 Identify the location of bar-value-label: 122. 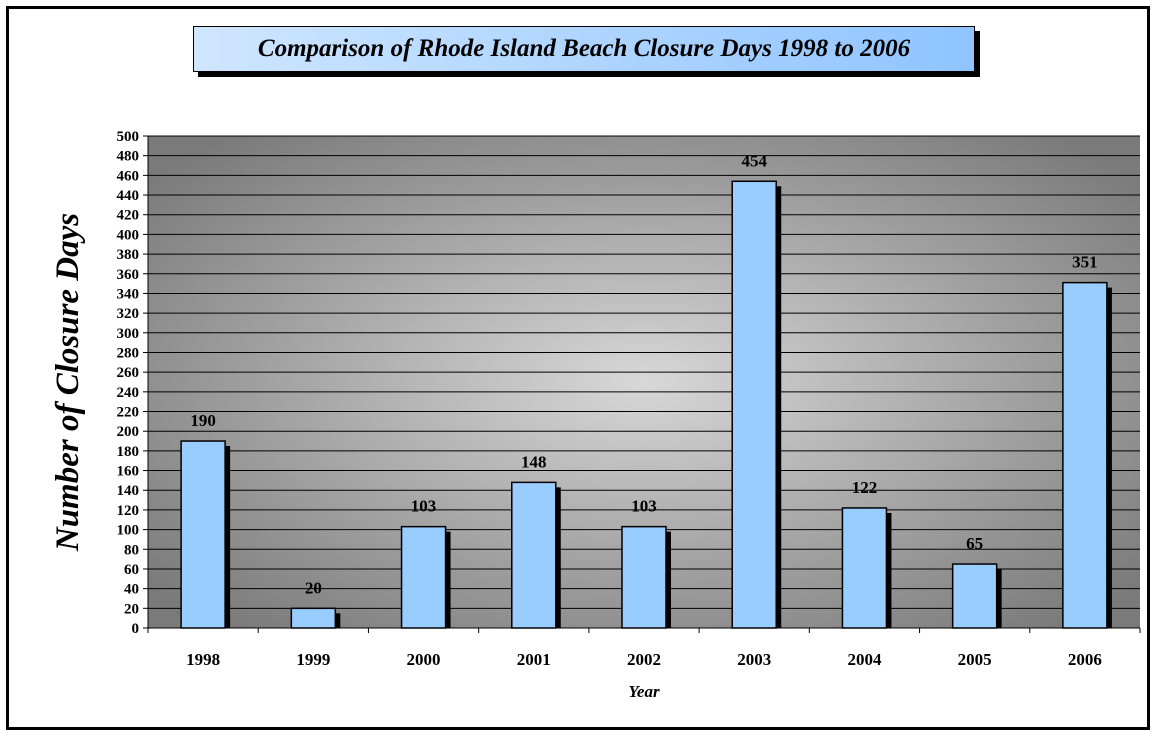
(865, 487).